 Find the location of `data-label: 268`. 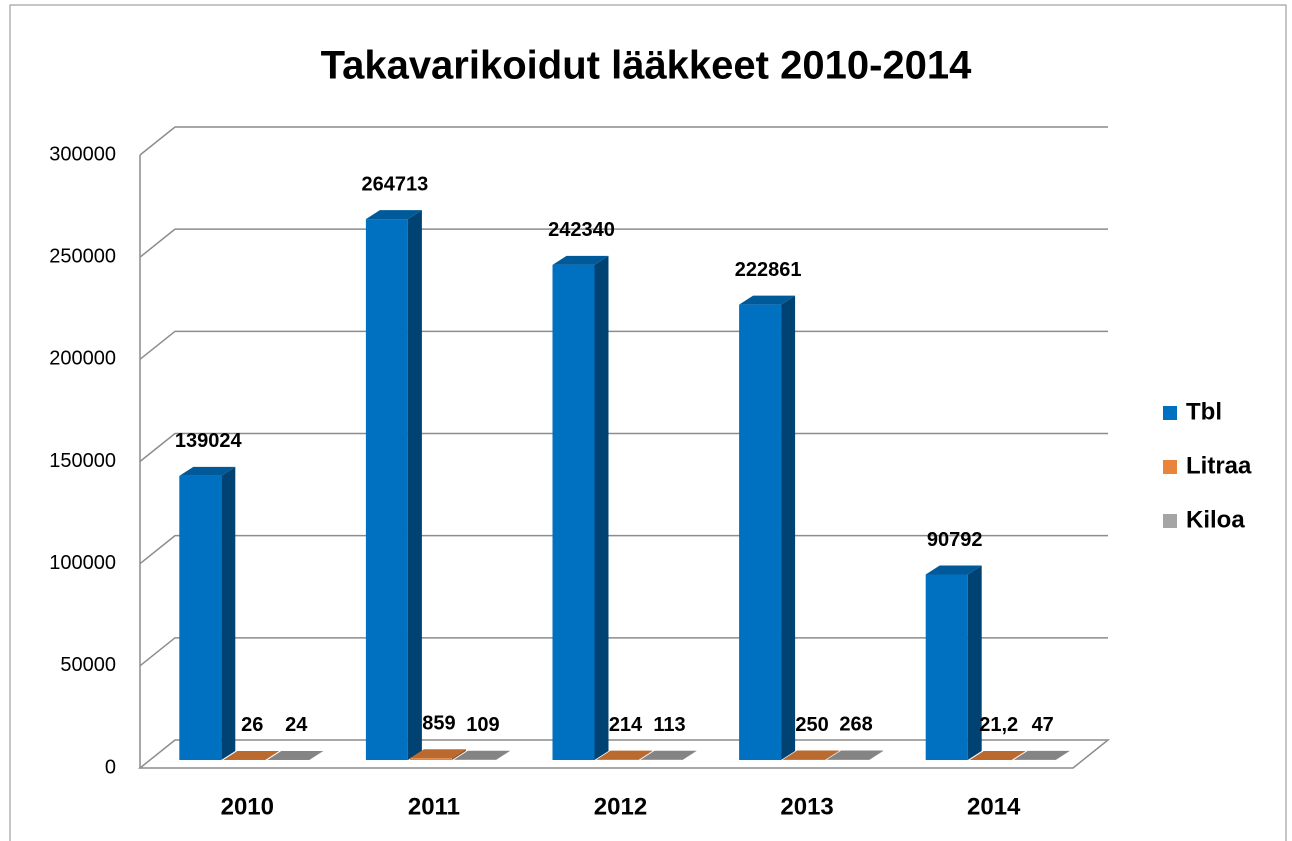

data-label: 268 is located at coordinates (855, 725).